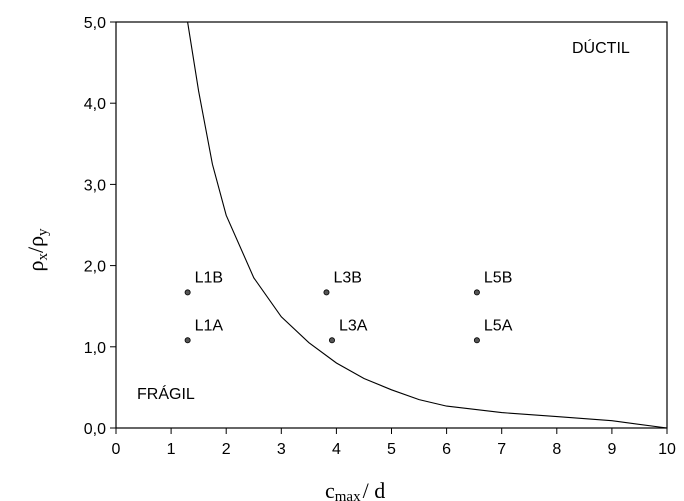 The height and width of the screenshot is (501, 684). Describe the element at coordinates (187, 292) in the screenshot. I see `data-point-l1b` at that location.